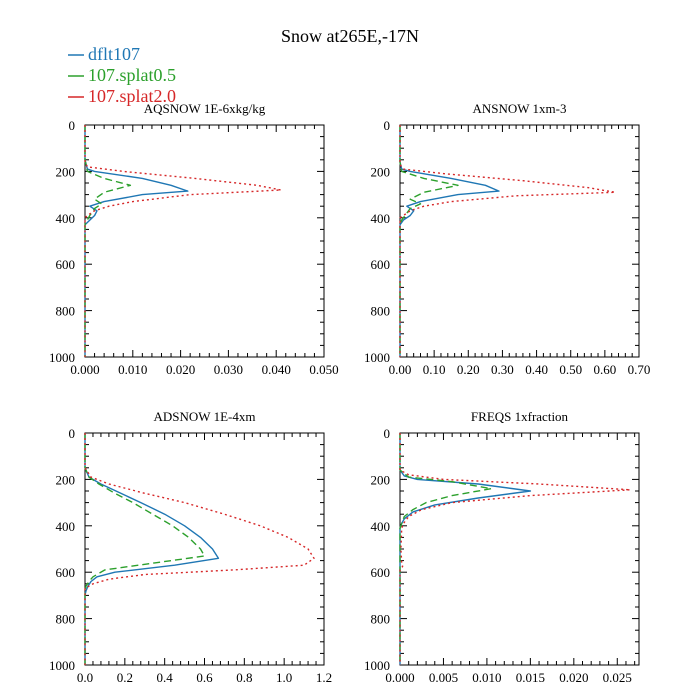 This screenshot has height=700, width=700. What do you see at coordinates (434, 369) in the screenshot?
I see `x-tick-label: 0.10` at bounding box center [434, 369].